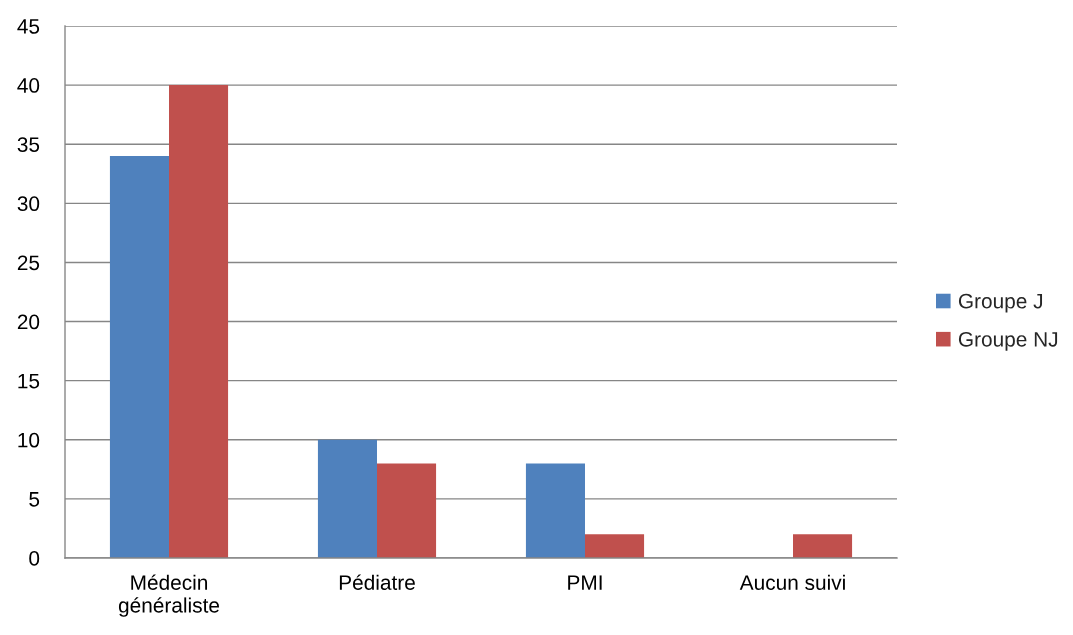  I want to click on y-tick-label: 10, so click(29, 440).